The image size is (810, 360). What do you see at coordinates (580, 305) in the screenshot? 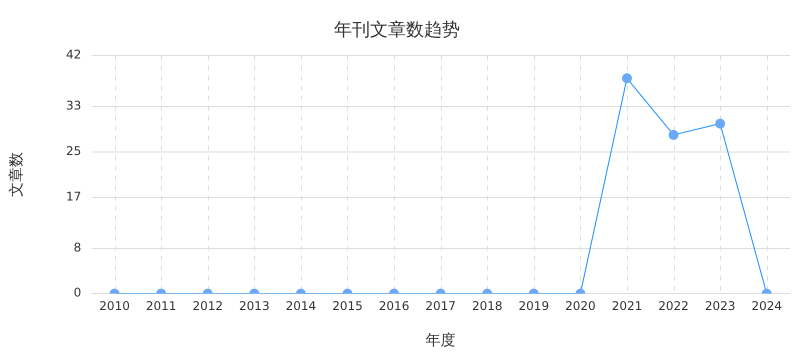
I see `x-tick-label: 2020` at bounding box center [580, 305].